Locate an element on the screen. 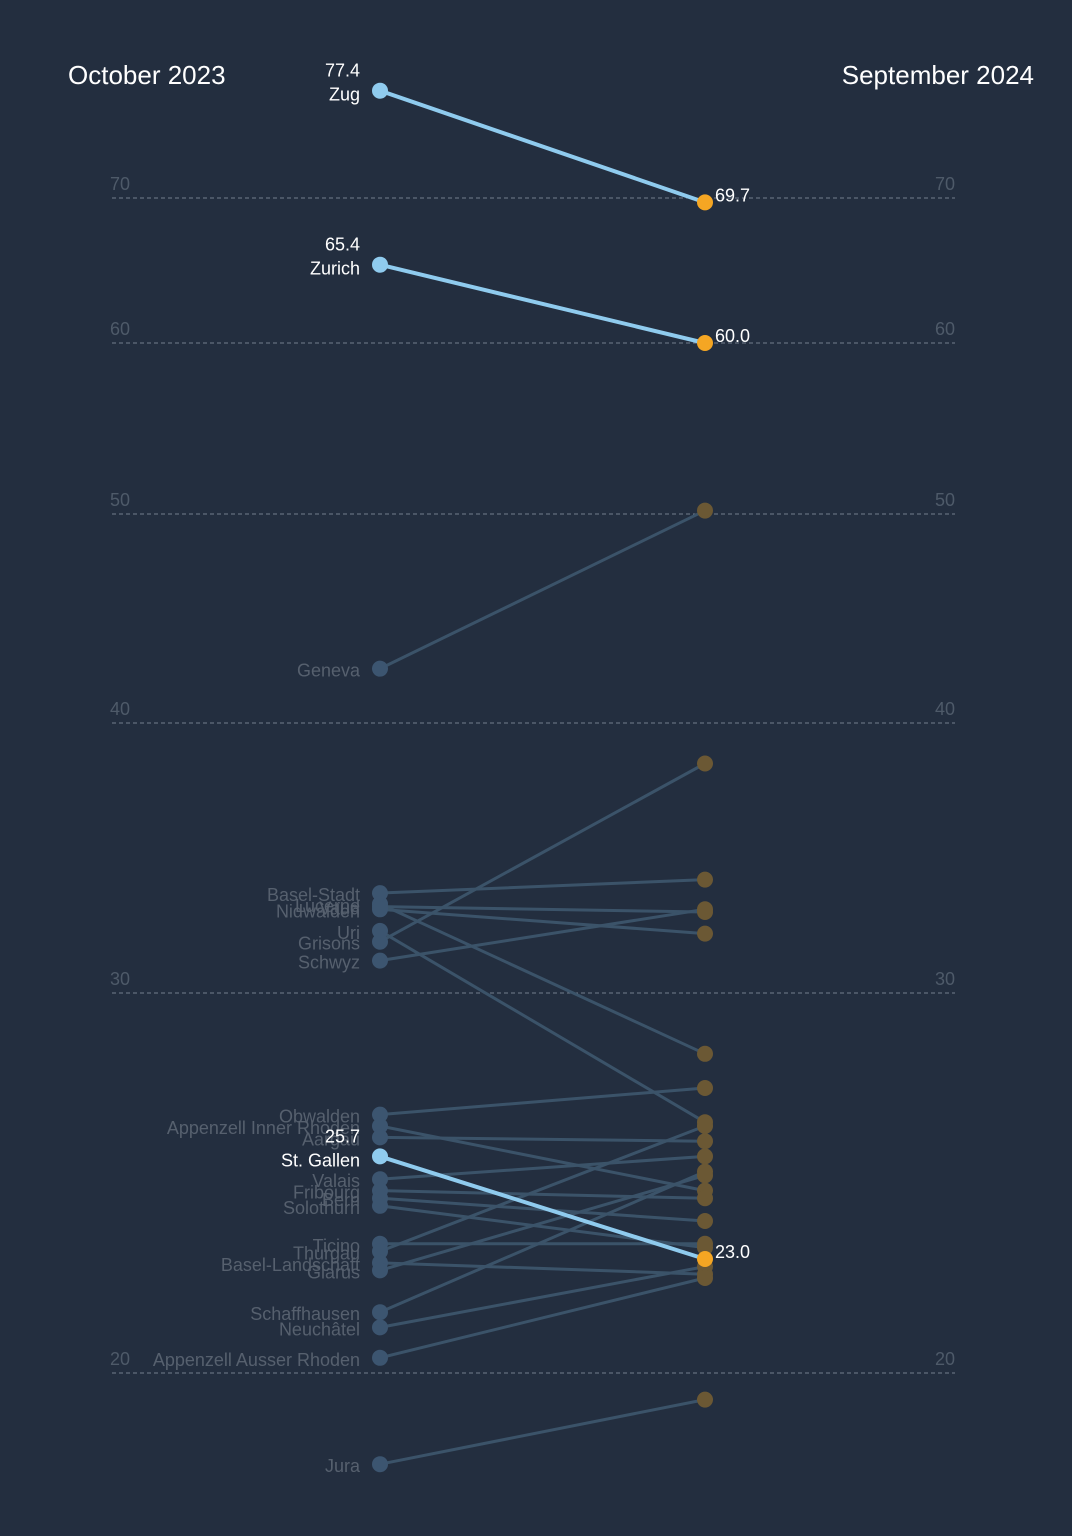 Image resolution: width=1072 pixels, height=1536 pixels. series-line-basel-stadt is located at coordinates (542, 886).